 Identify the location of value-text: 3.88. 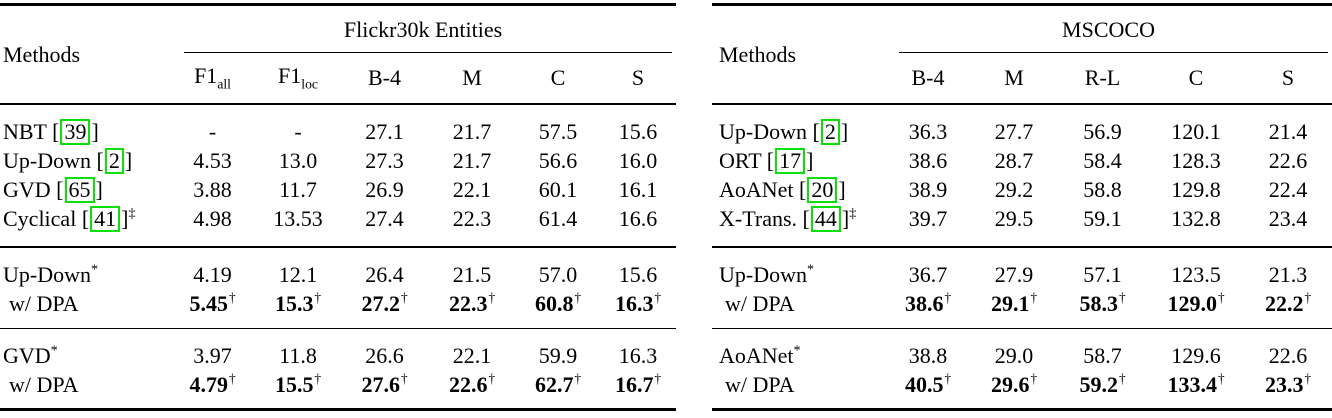
(212, 189).